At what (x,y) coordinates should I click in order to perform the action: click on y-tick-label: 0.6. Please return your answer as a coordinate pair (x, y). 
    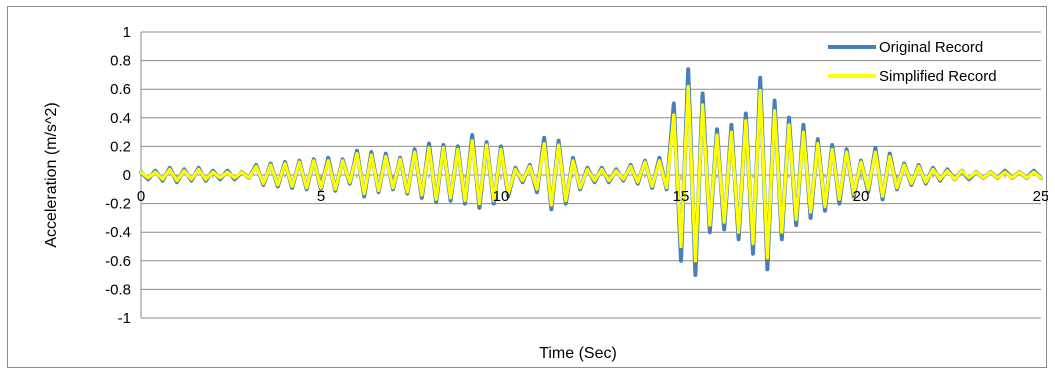
    Looking at the image, I should click on (120, 89).